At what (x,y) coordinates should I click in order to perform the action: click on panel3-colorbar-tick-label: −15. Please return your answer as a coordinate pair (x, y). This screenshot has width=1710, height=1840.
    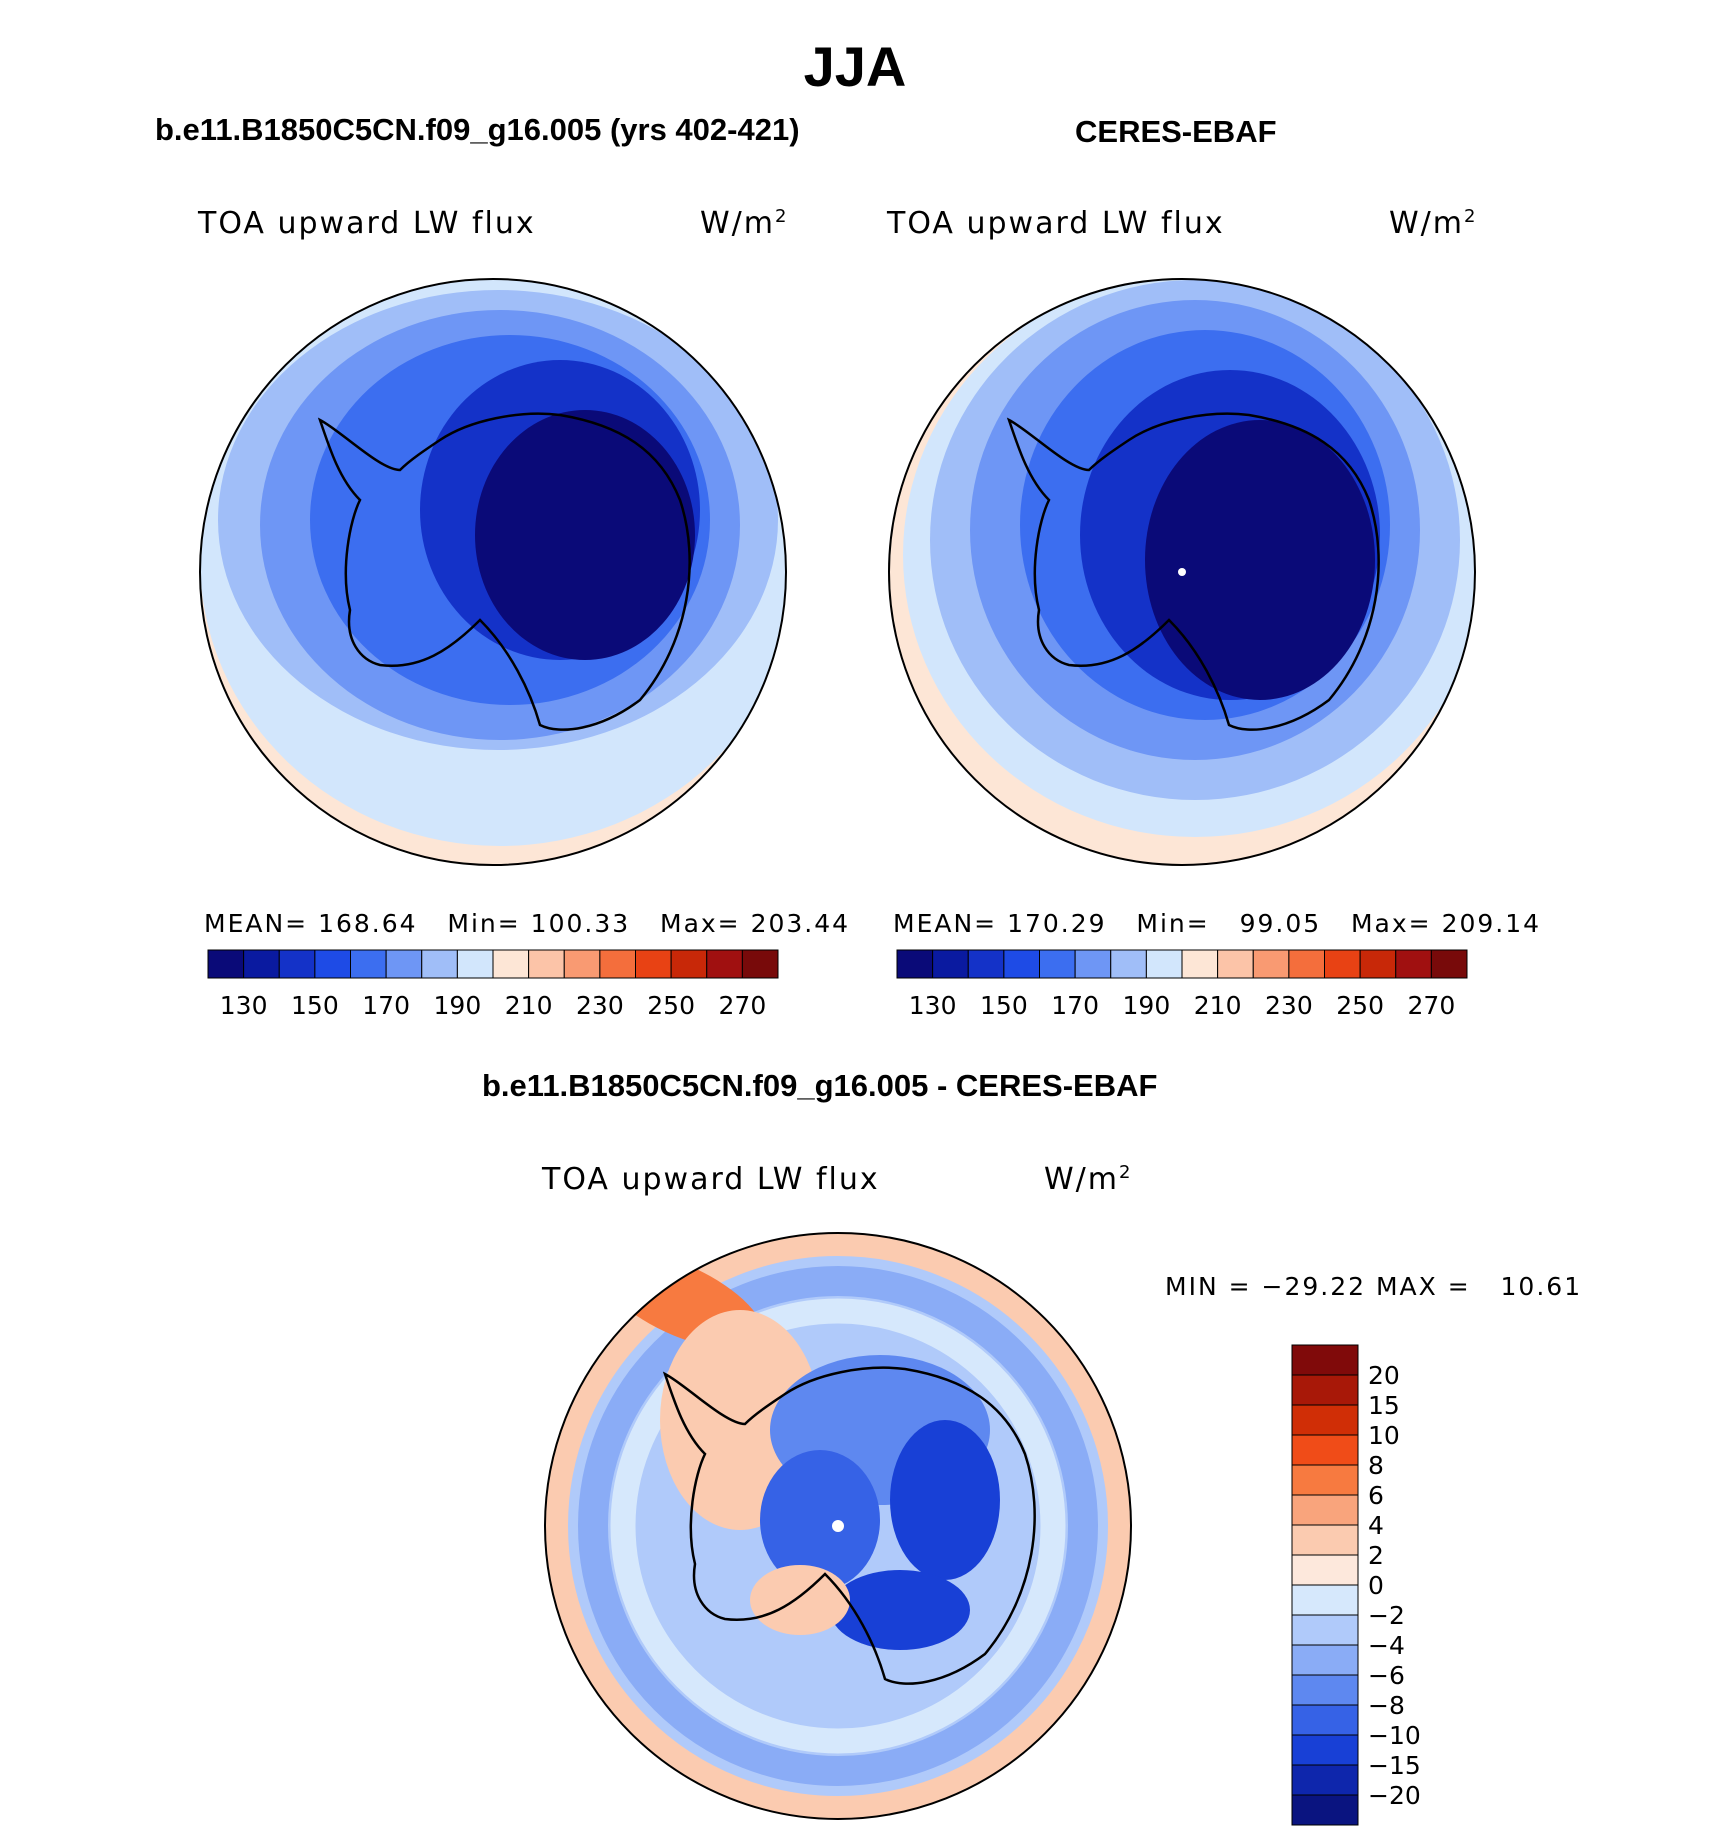
    Looking at the image, I should click on (1394, 1765).